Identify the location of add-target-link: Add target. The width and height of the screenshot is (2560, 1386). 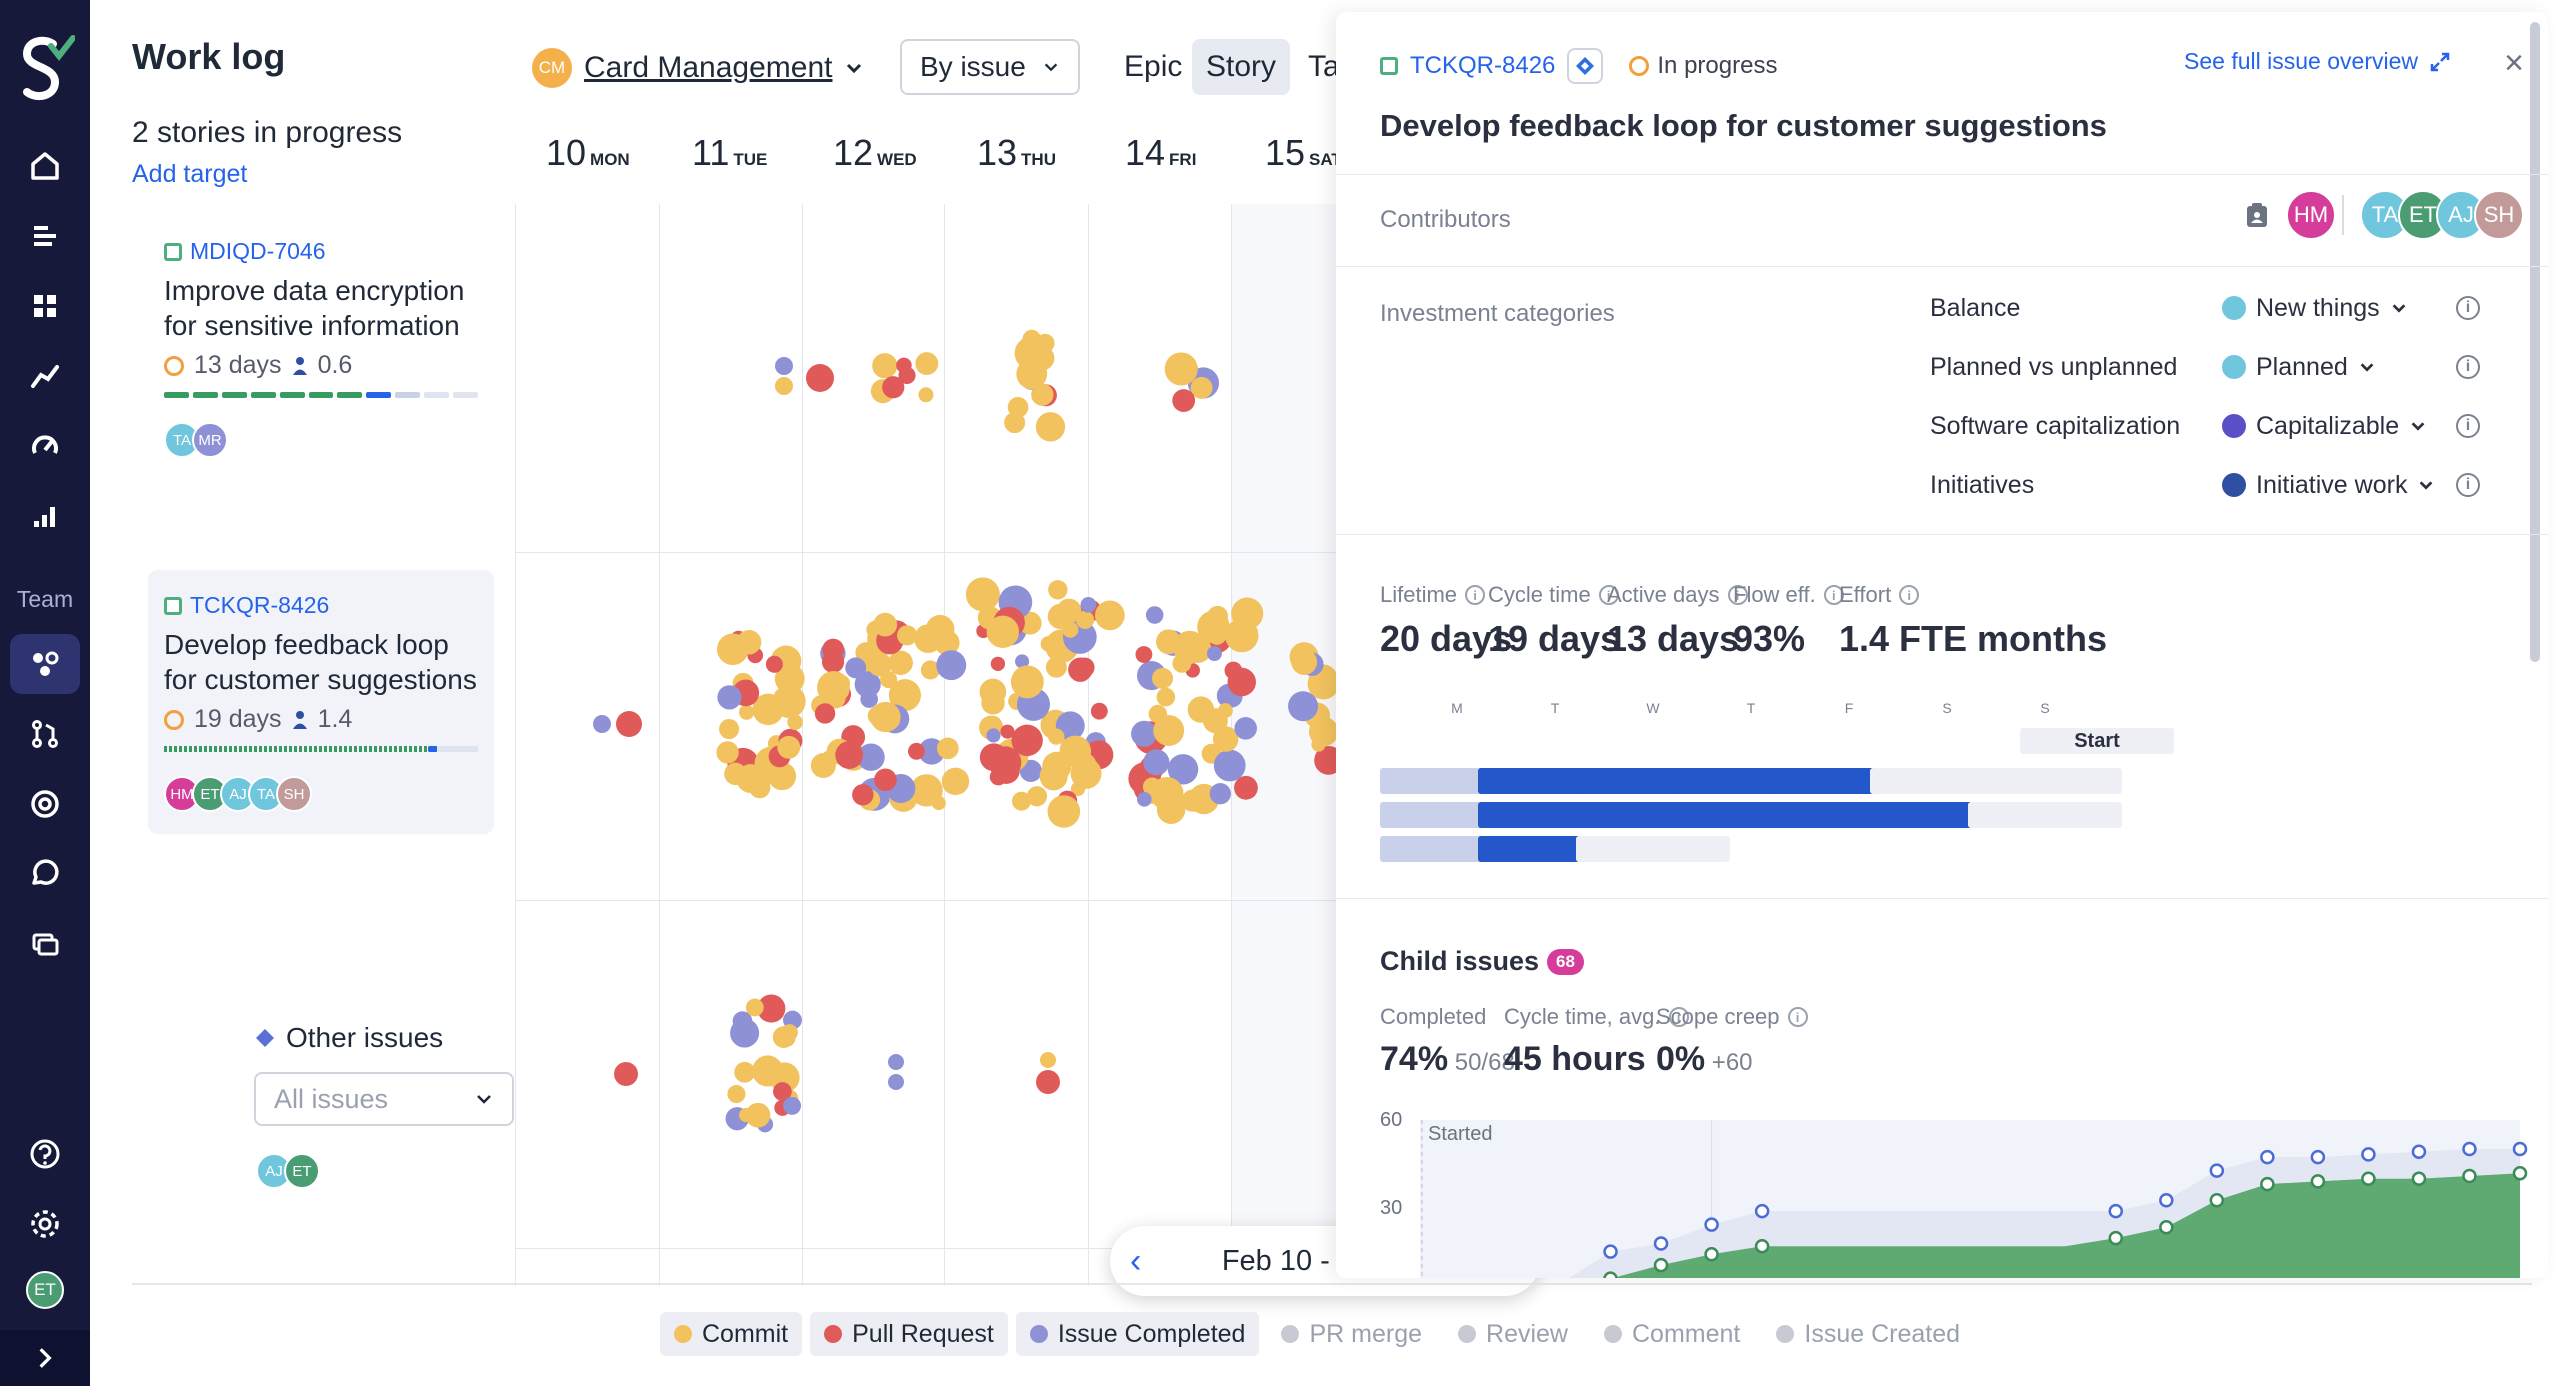
(190, 174).